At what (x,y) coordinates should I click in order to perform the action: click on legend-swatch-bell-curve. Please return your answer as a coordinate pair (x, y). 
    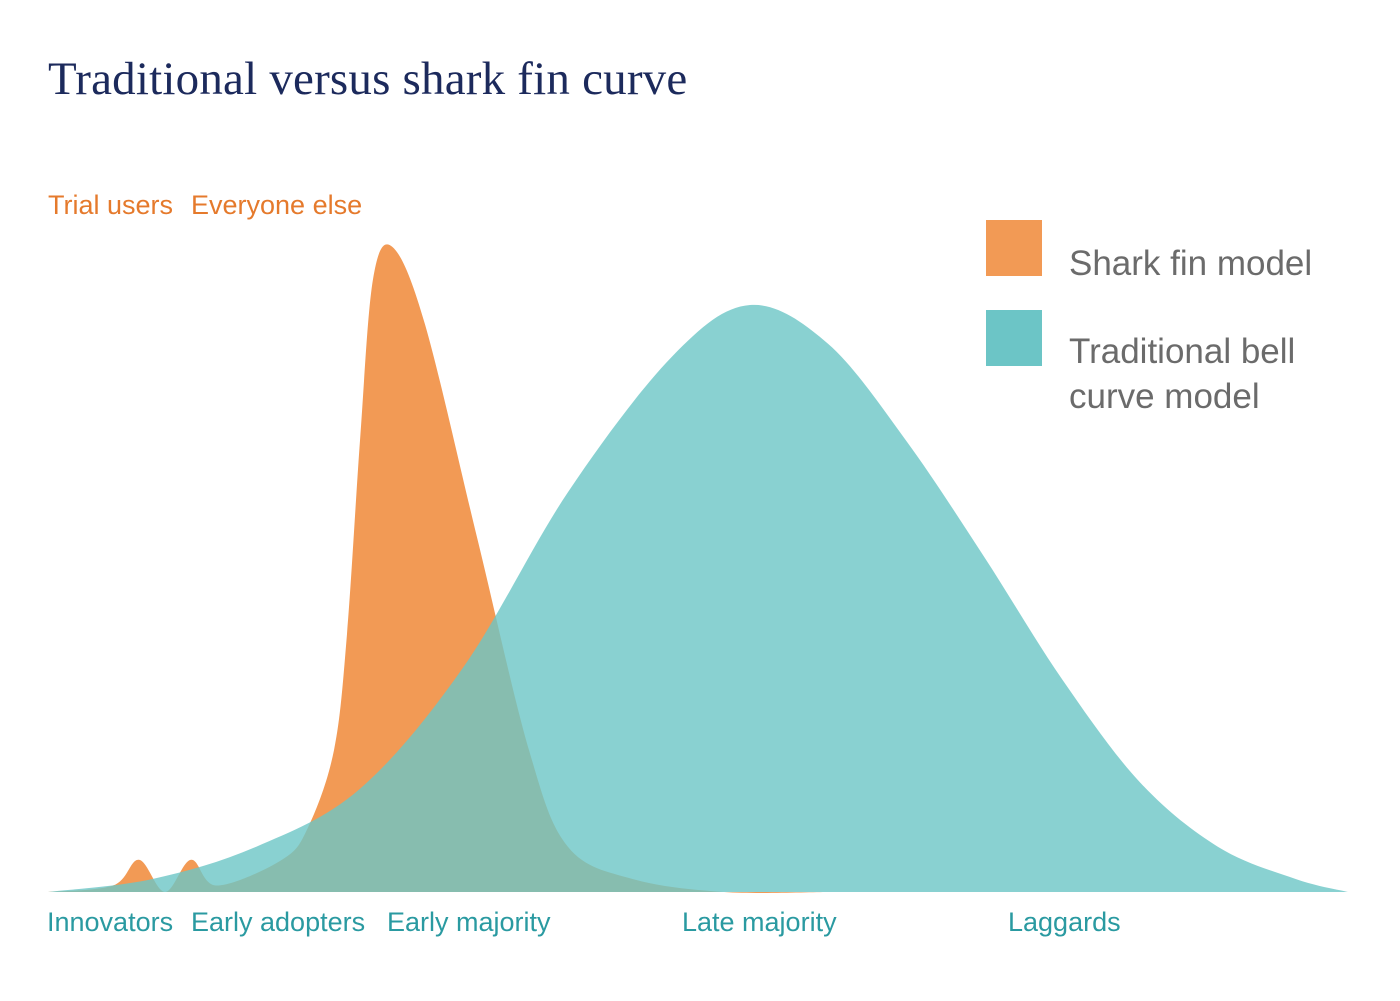
    Looking at the image, I should click on (1014, 338).